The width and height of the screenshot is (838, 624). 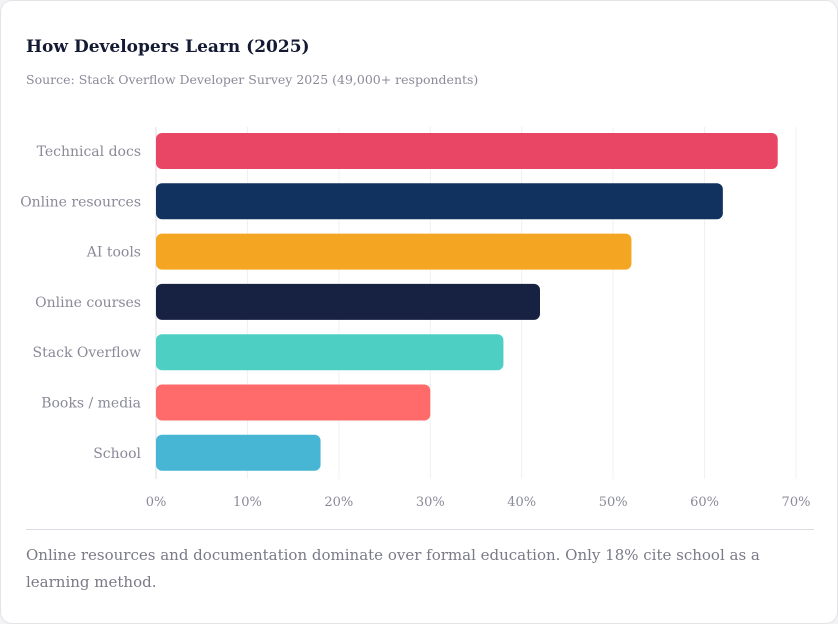 What do you see at coordinates (796, 502) in the screenshot?
I see `x-tick-label: 70%` at bounding box center [796, 502].